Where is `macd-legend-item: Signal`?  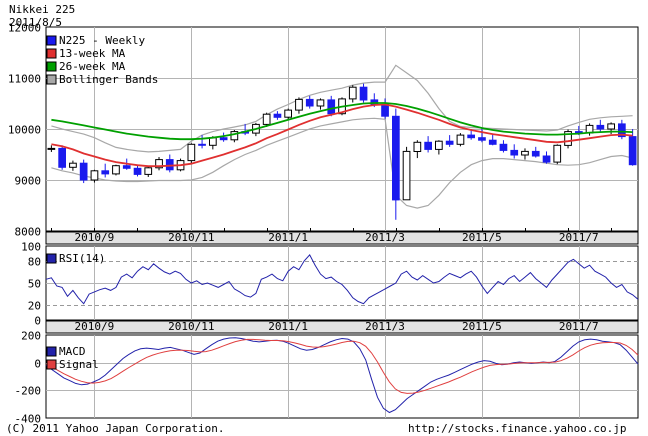
macd-legend-item: Signal is located at coordinates (72, 364).